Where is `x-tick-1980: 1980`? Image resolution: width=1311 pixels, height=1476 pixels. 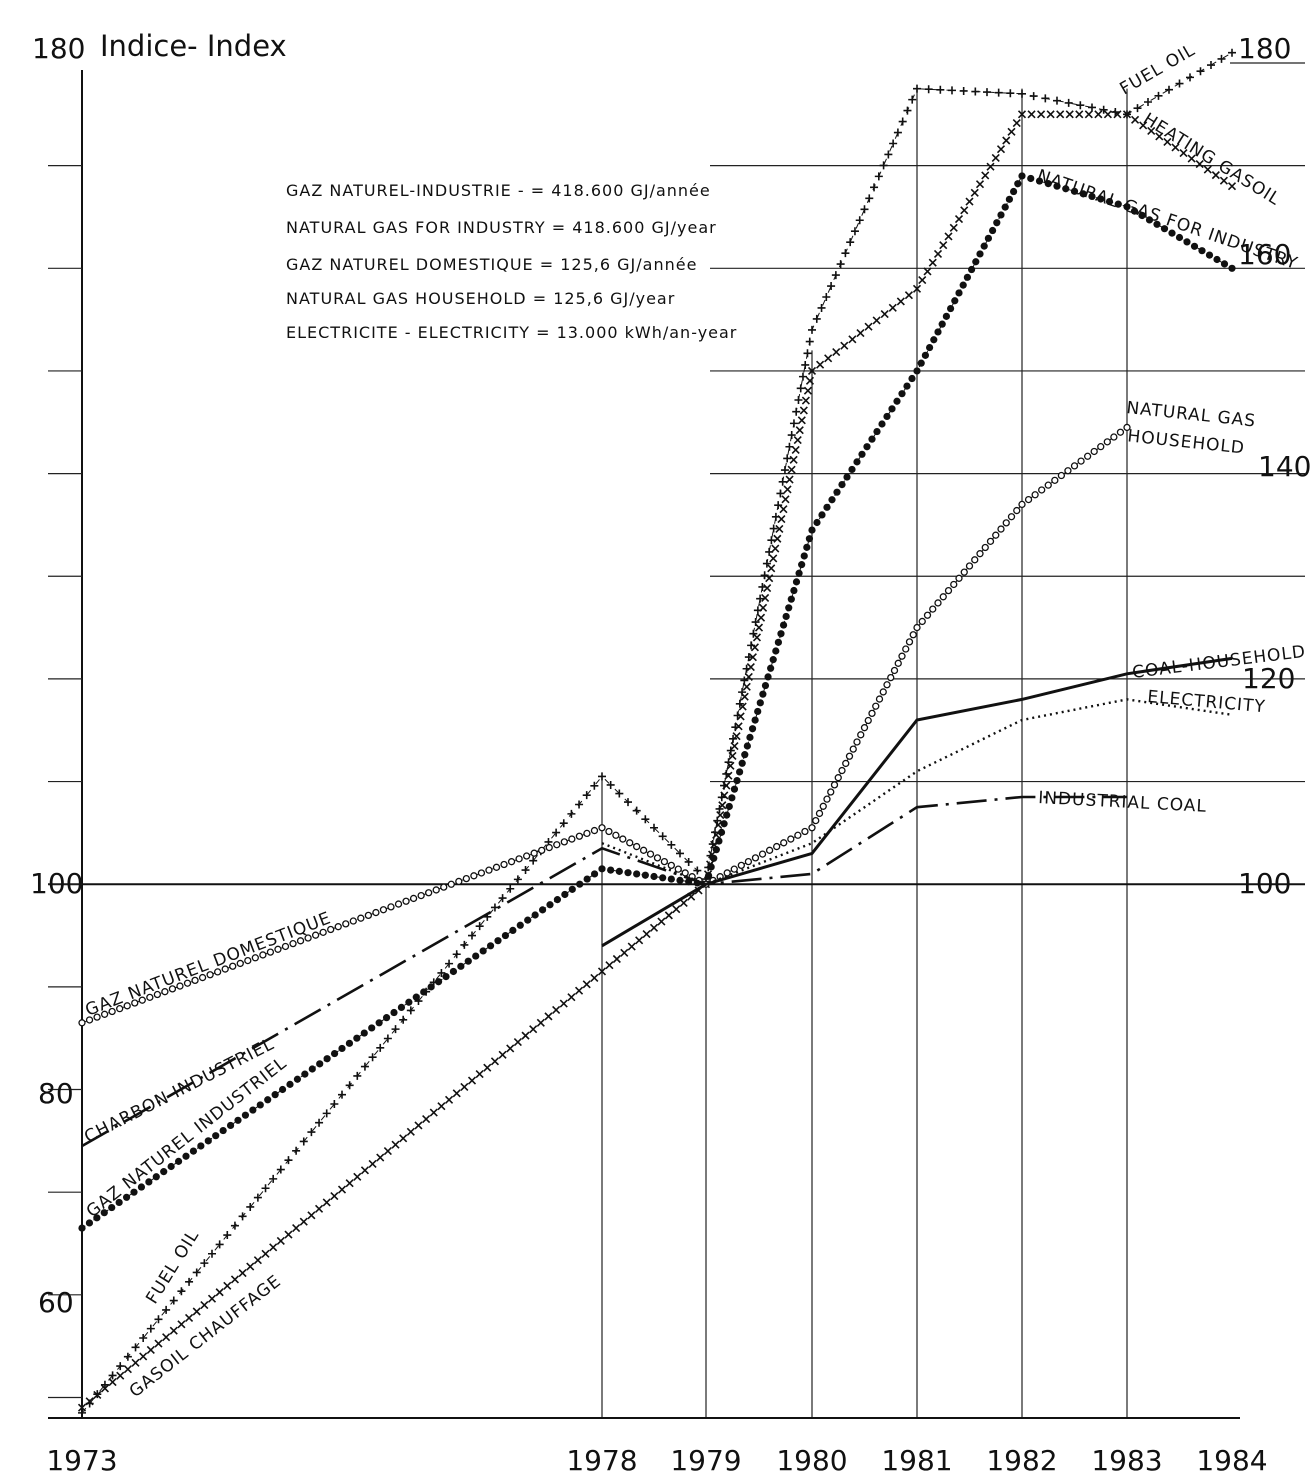
x-tick-1980: 1980 is located at coordinates (811, 1460).